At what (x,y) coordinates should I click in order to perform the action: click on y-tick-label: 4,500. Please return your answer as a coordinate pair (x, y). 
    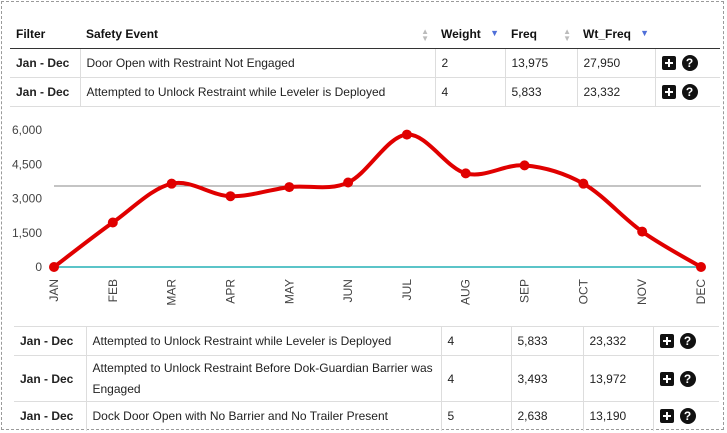
    Looking at the image, I should click on (27, 164).